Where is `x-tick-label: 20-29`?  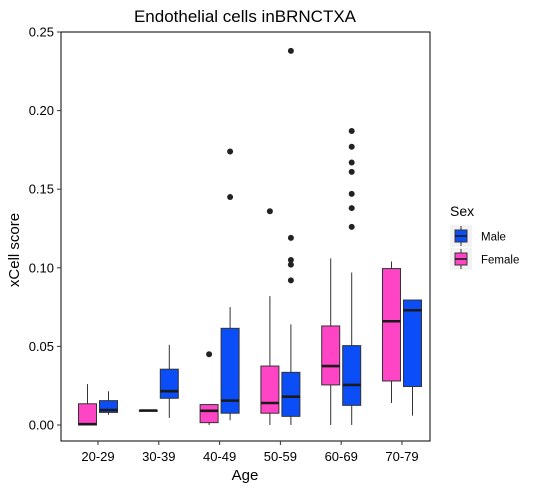 x-tick-label: 20-29 is located at coordinates (97, 456).